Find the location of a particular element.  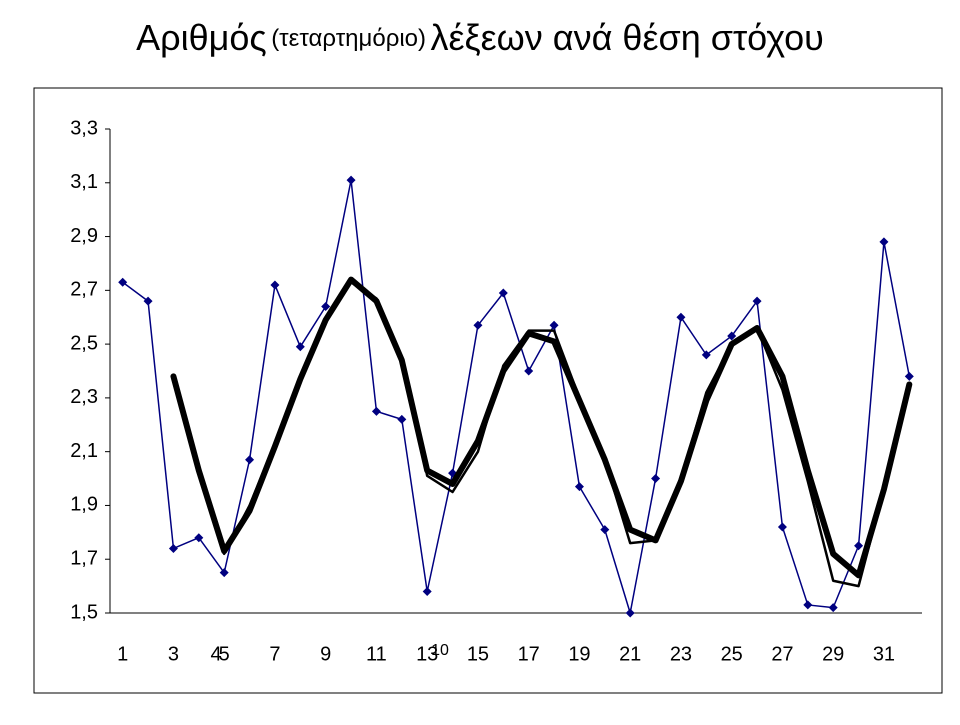

x-tick-label: 9 is located at coordinates (325, 654).